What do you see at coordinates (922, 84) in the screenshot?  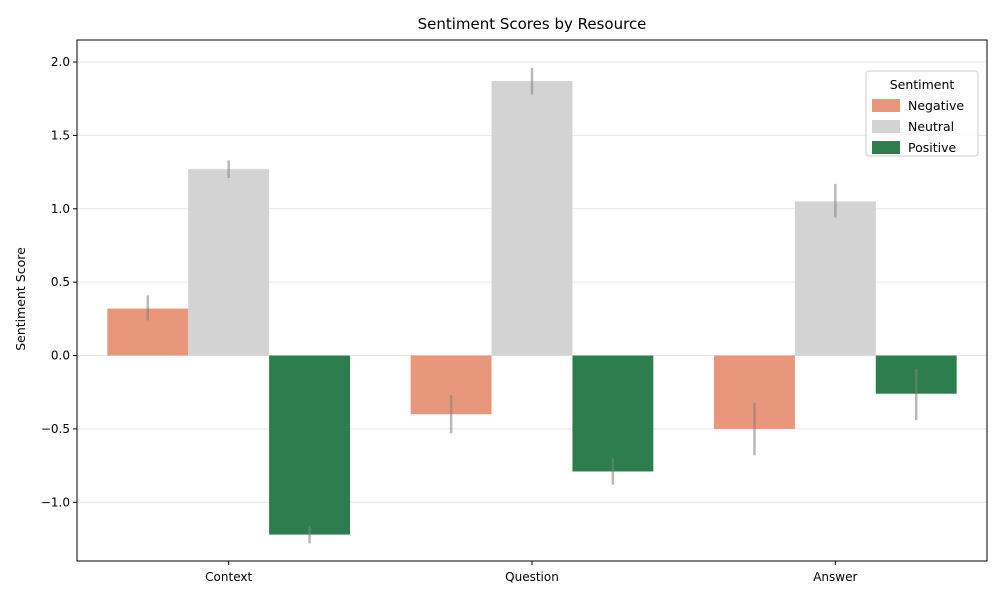 I see `legend-title: Sentiment` at bounding box center [922, 84].